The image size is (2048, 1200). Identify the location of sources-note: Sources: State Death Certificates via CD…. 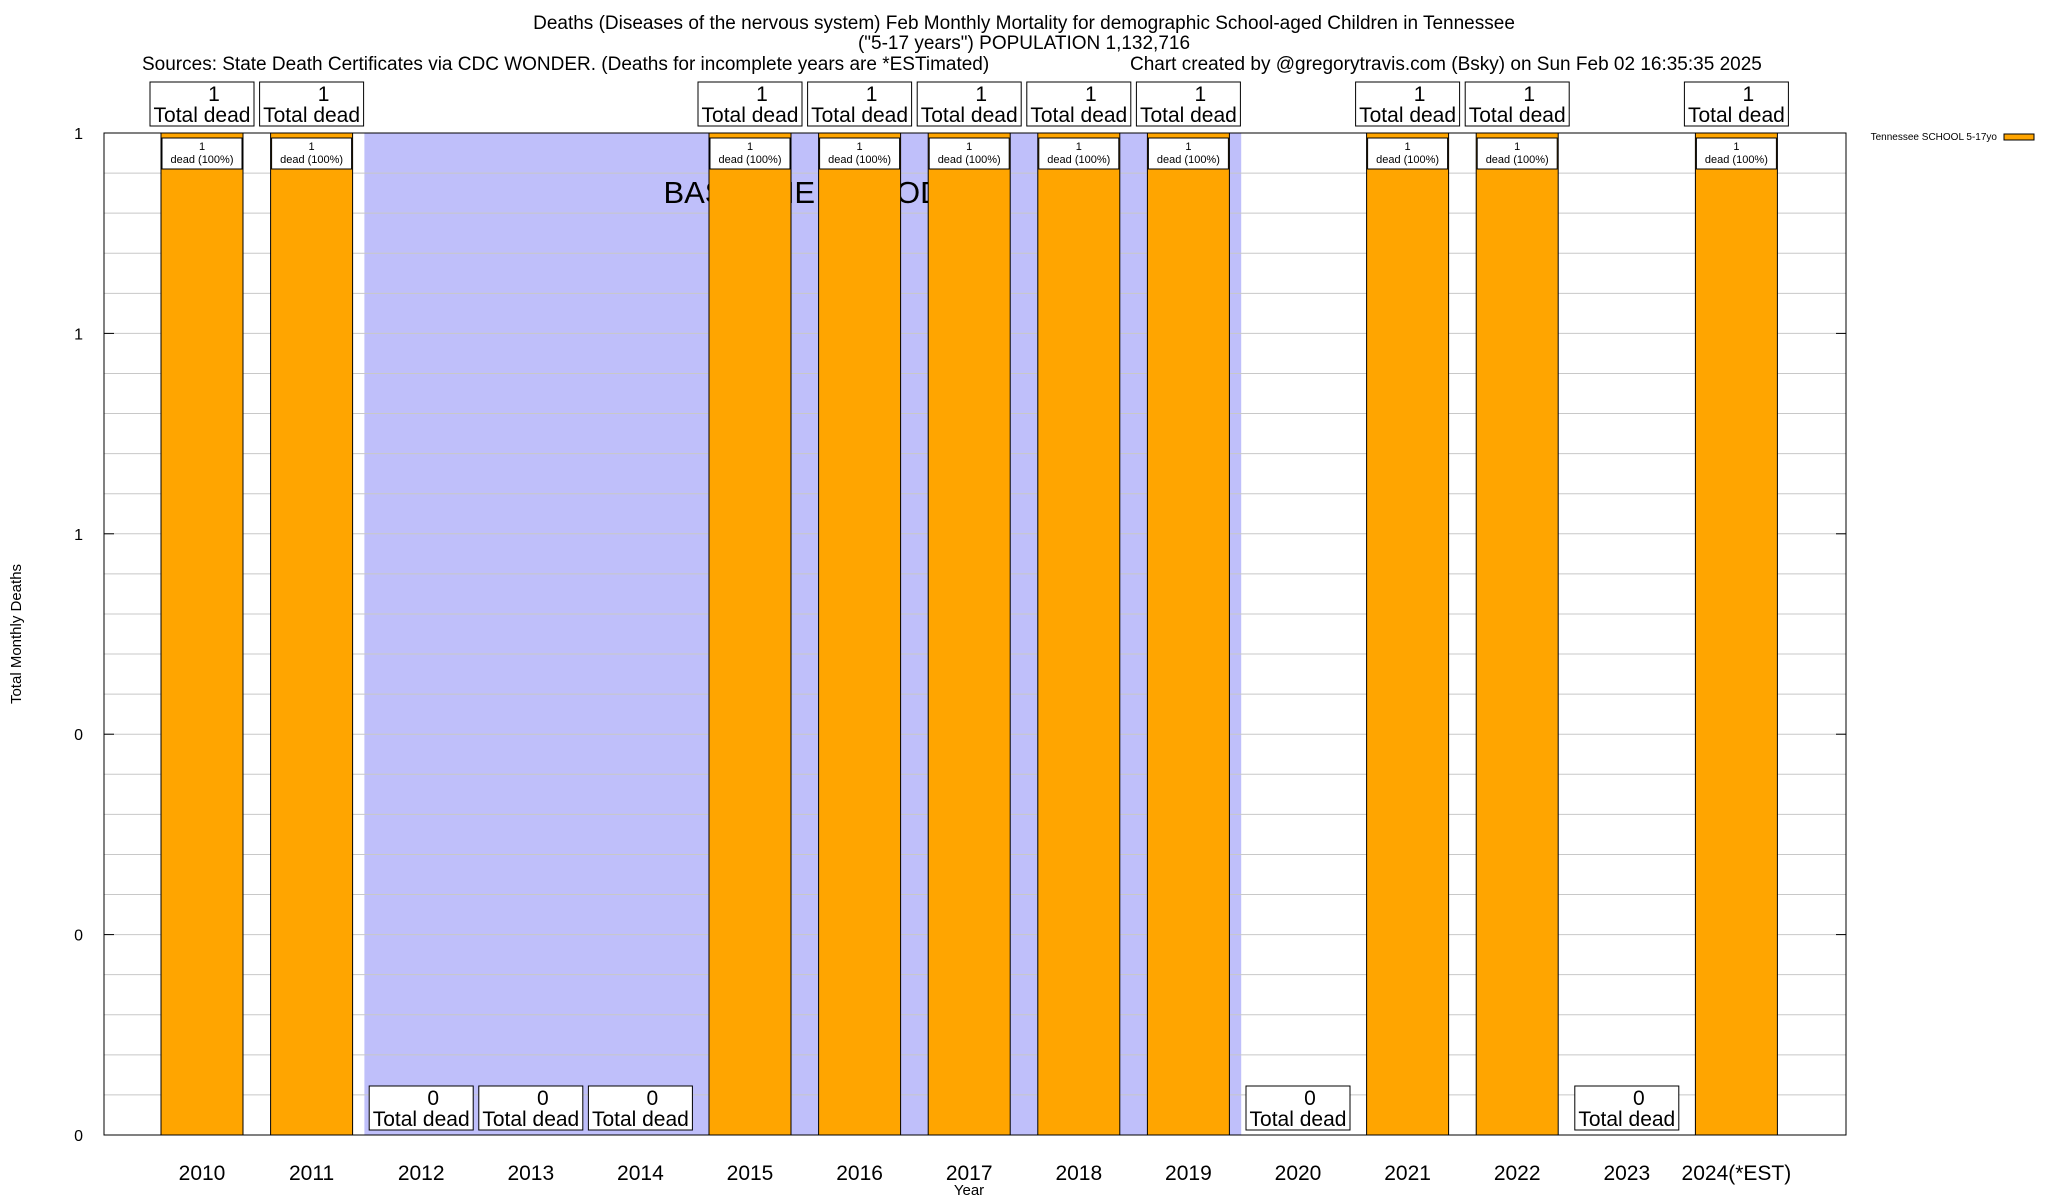
(566, 64).